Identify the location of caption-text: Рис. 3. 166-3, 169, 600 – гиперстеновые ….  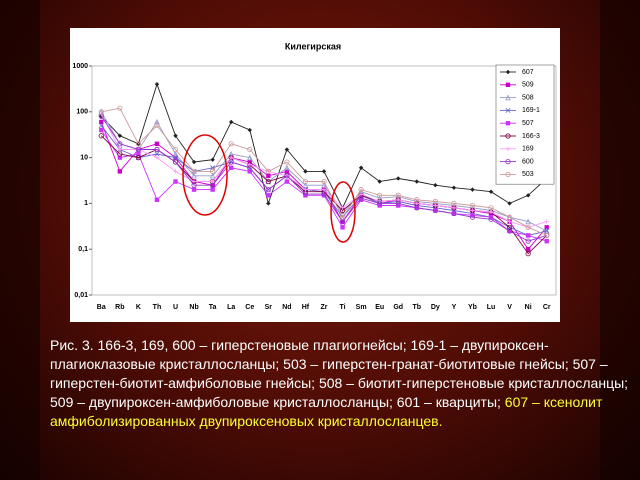
(339, 373).